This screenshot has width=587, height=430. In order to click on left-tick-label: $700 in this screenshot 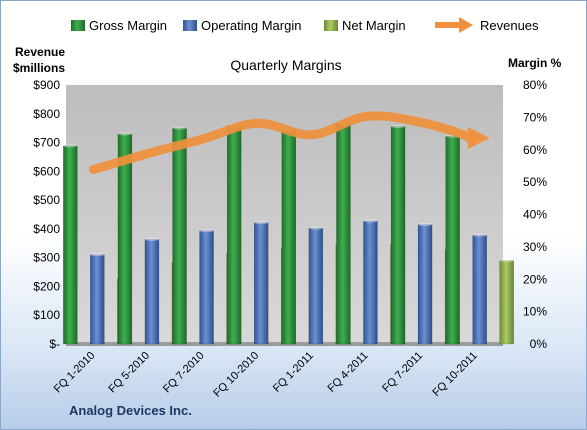, I will do `click(46, 143)`.